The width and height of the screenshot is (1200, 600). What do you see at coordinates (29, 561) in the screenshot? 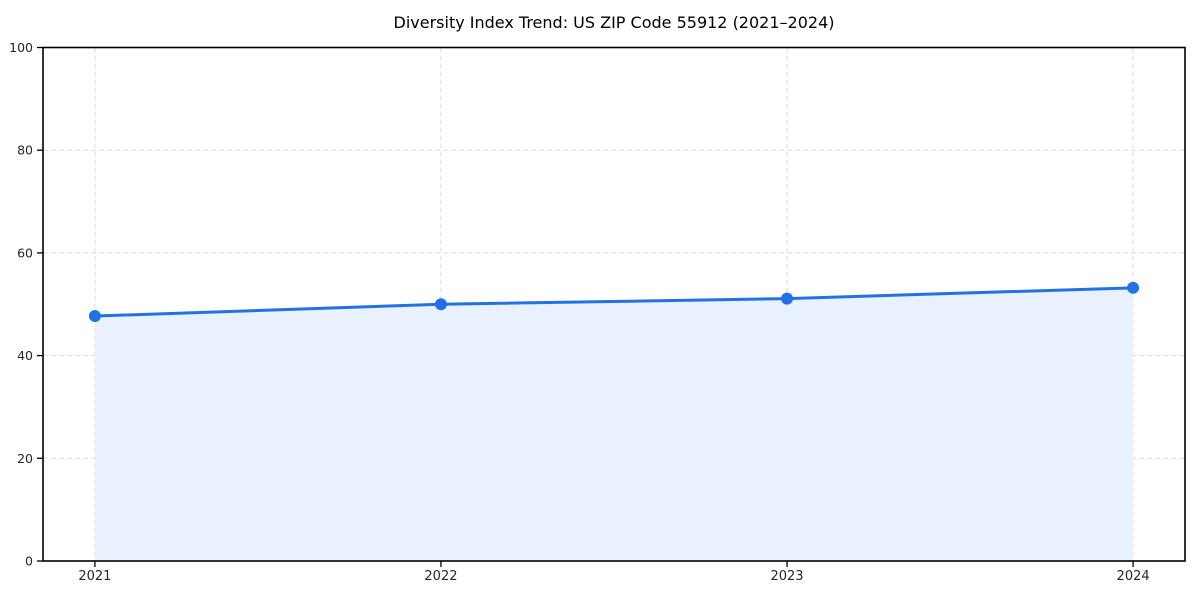
I see `y-tick-label: 0` at bounding box center [29, 561].